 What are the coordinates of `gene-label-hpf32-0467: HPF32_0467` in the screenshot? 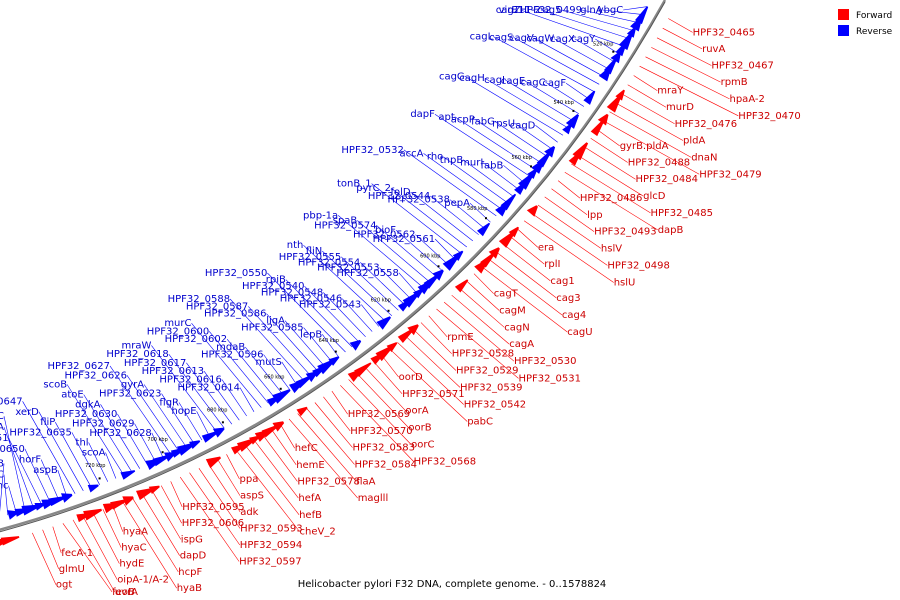 It's located at (742, 66).